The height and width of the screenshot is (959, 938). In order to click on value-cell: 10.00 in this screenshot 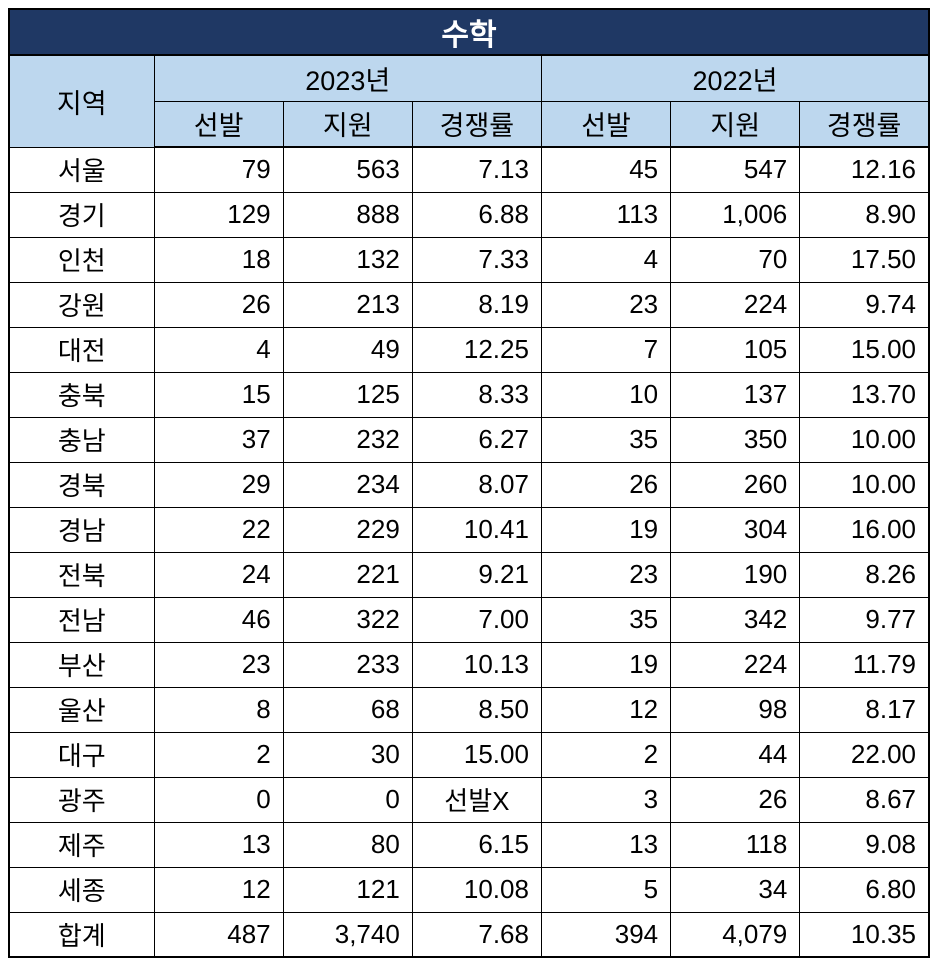, I will do `click(864, 439)`.